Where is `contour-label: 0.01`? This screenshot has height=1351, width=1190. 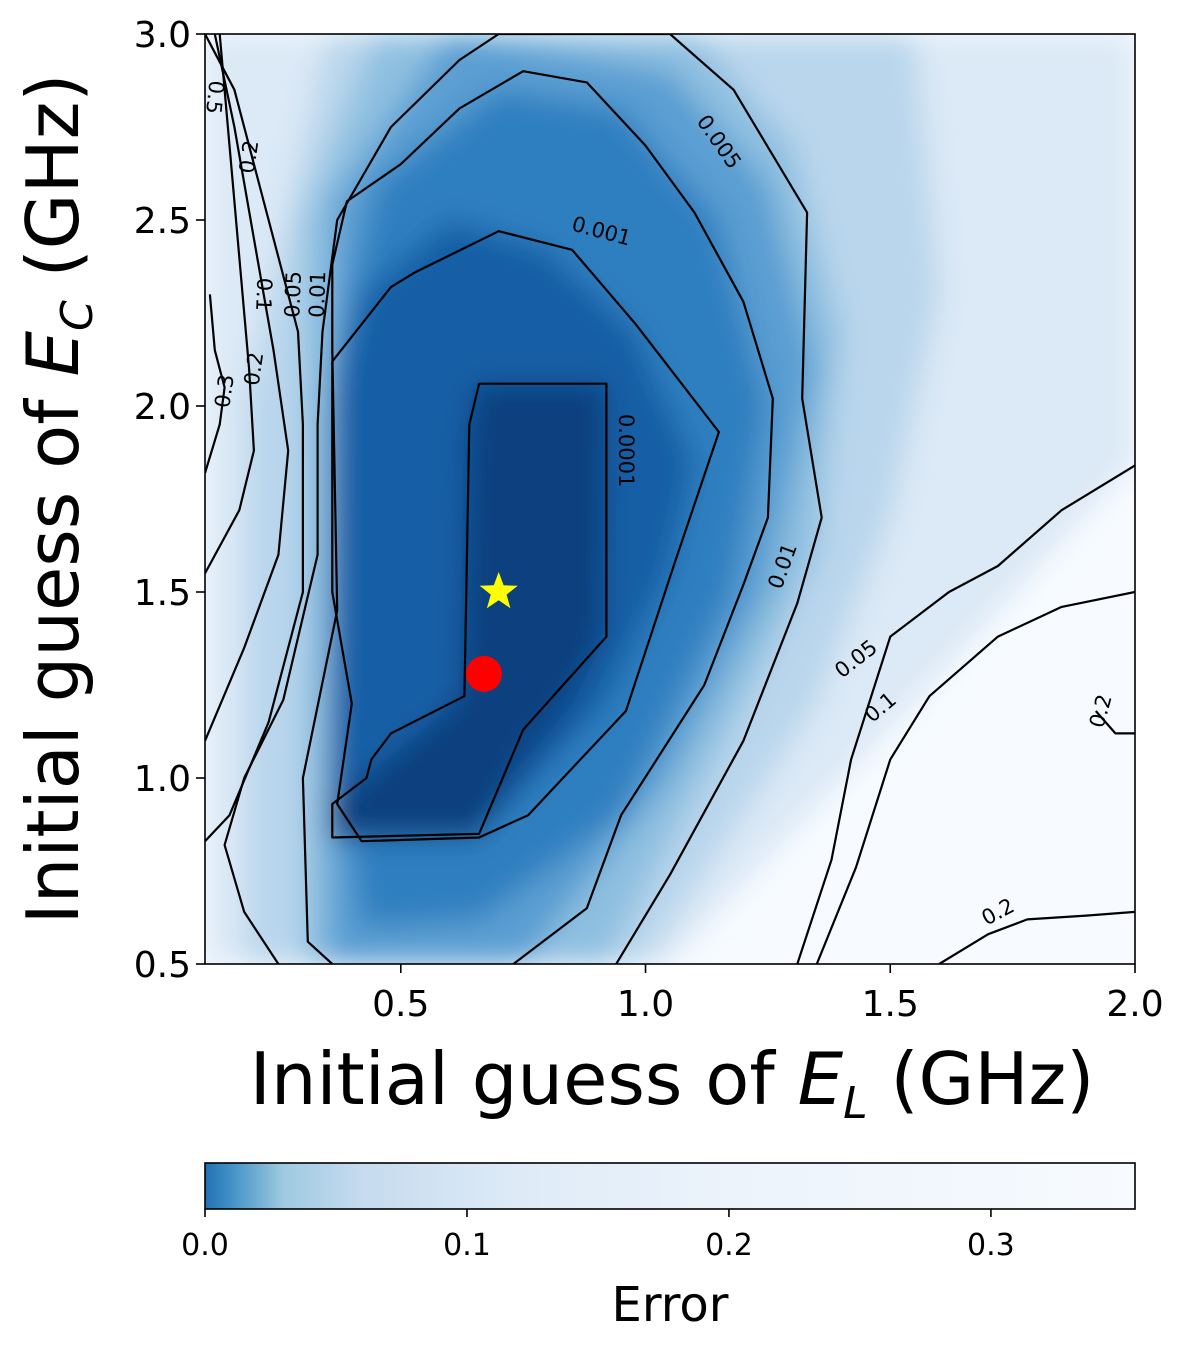 contour-label: 0.01 is located at coordinates (318, 295).